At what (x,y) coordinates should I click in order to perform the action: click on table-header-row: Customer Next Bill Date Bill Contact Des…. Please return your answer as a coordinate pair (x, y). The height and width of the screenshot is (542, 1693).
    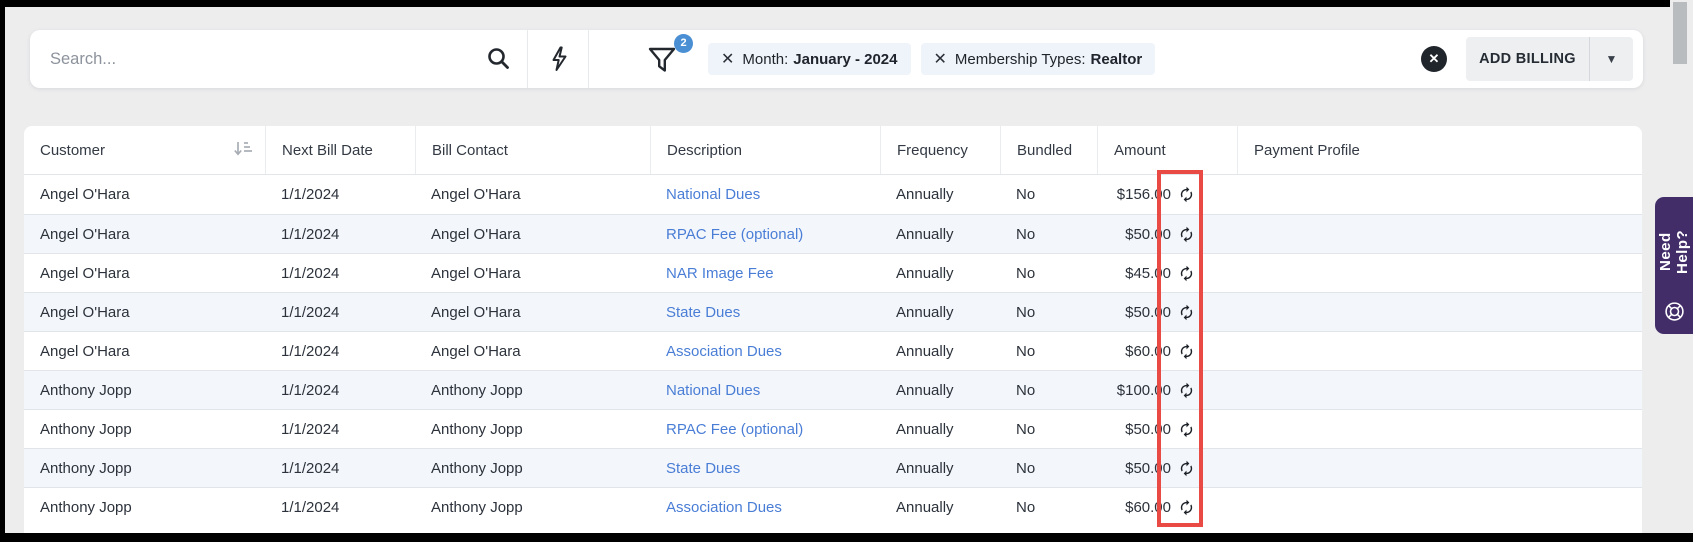
    Looking at the image, I should click on (833, 150).